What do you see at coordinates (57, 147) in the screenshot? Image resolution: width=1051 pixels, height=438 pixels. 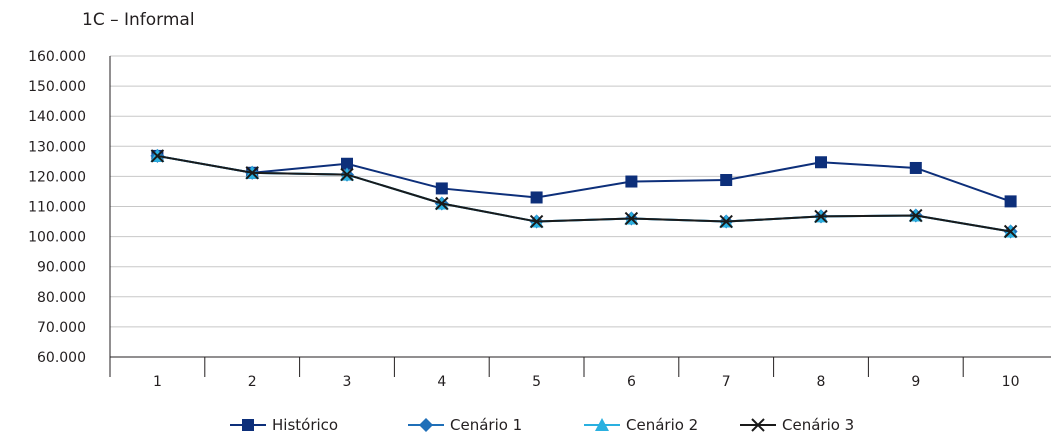 I see `y-tick-label: 130.000` at bounding box center [57, 147].